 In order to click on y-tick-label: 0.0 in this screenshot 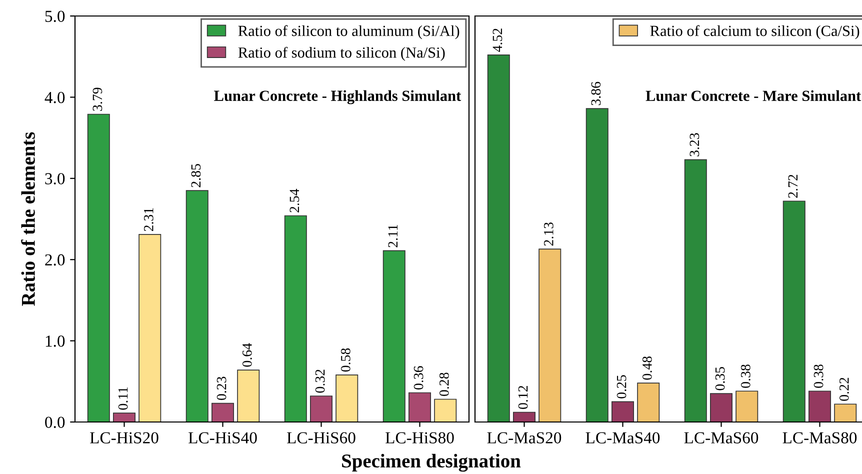, I will do `click(55, 422)`.